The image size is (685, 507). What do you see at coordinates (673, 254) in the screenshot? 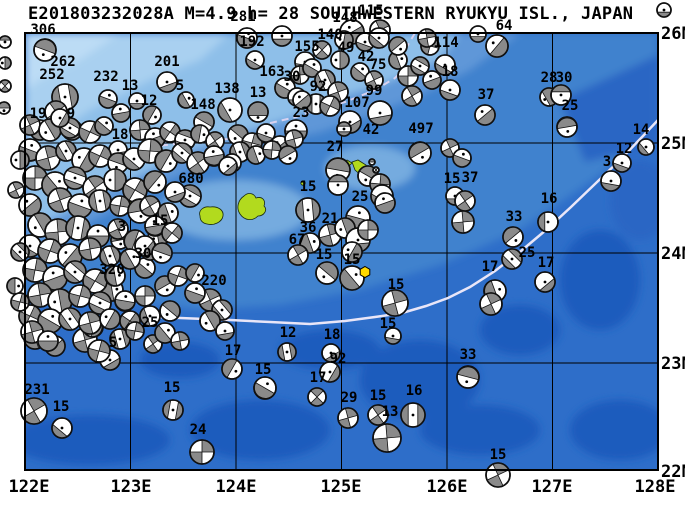
I see `lat-label-24n: 24N` at bounding box center [673, 254].